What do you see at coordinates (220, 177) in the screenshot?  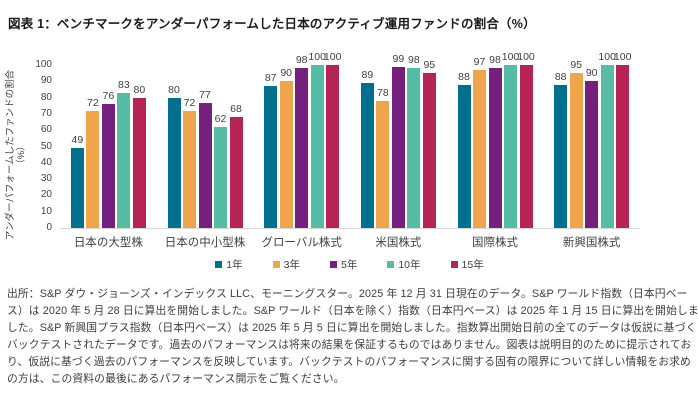 I see `bar-日本の中小型株-10年` at bounding box center [220, 177].